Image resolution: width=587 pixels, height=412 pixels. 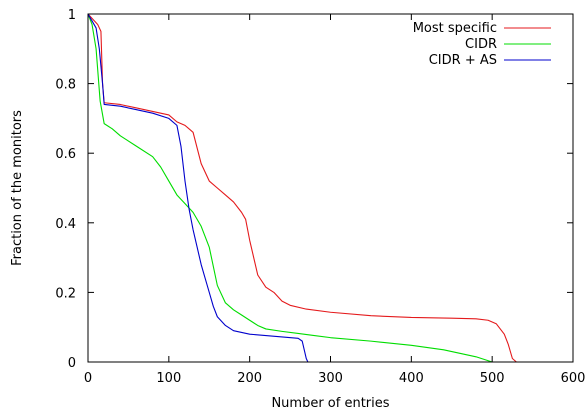 I want to click on x-tick-label: 100, so click(x=168, y=378).